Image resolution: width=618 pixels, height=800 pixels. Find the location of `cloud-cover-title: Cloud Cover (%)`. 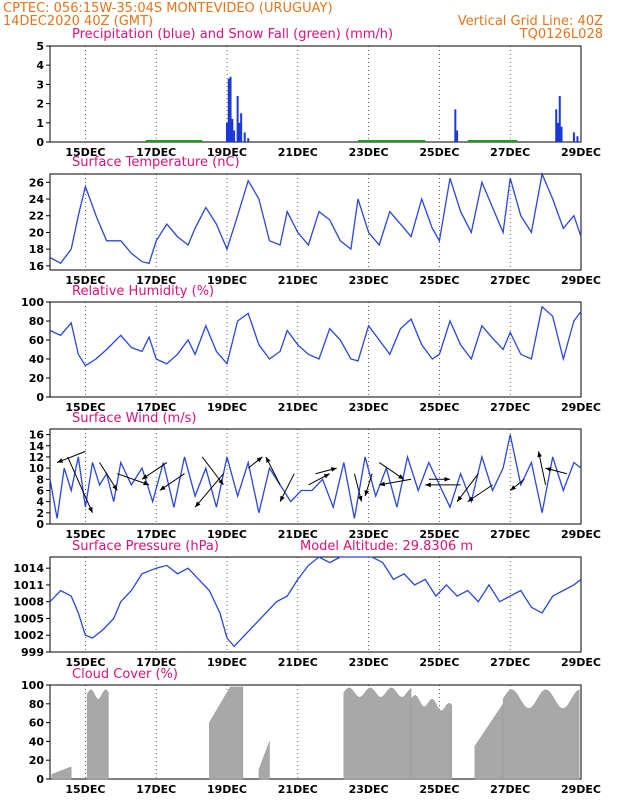

cloud-cover-title: Cloud Cover (%) is located at coordinates (125, 674).